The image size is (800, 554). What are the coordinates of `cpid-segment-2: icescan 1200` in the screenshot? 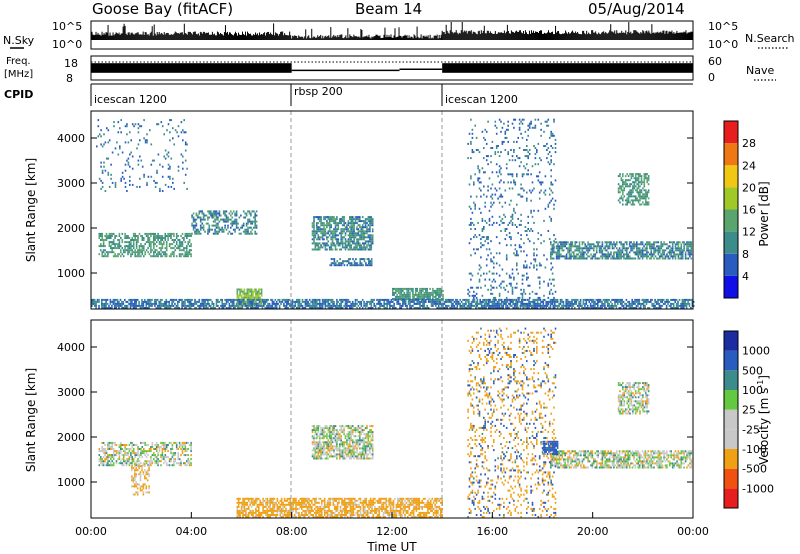 It's located at (481, 99).